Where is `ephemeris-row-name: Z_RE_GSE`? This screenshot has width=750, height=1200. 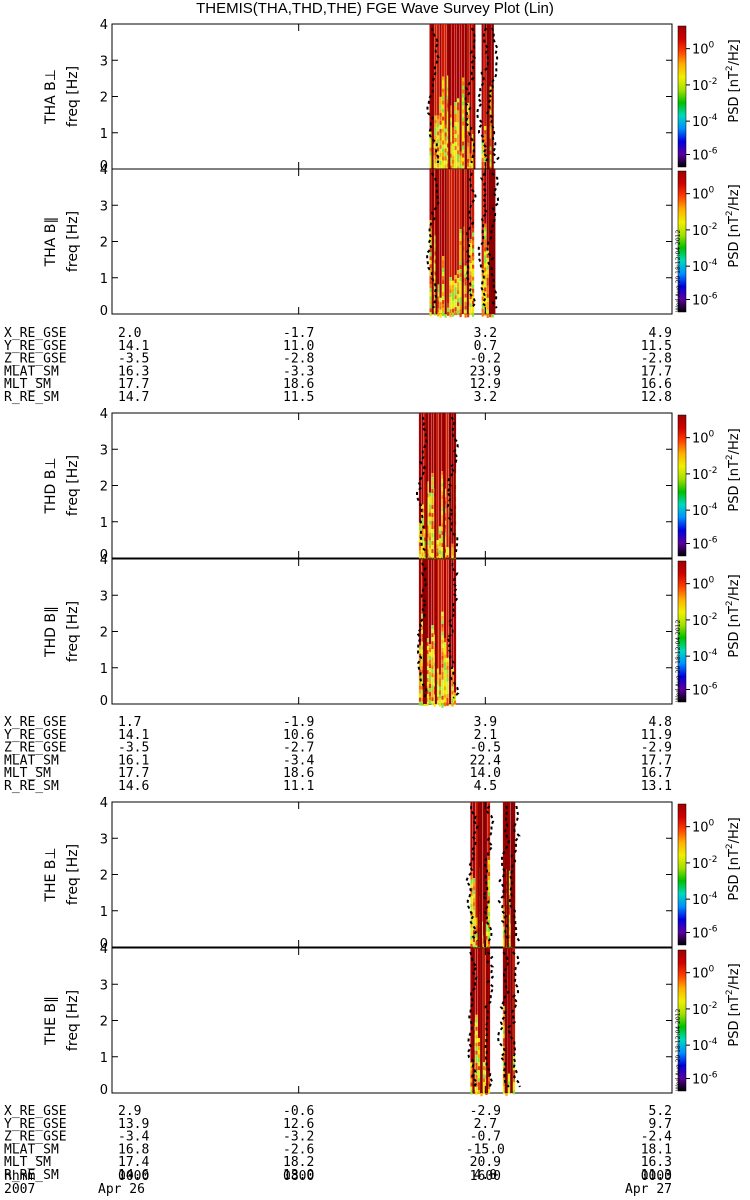 ephemeris-row-name: Z_RE_GSE is located at coordinates (35, 748).